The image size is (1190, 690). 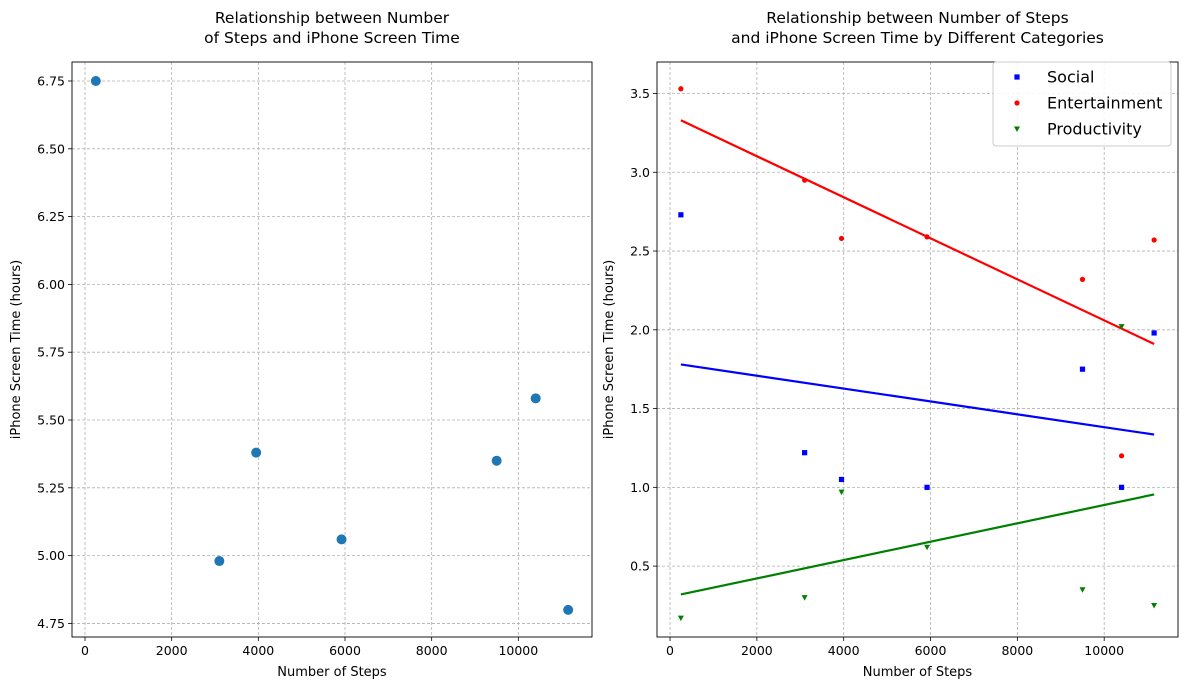 I want to click on y-tick-label: 1.0, so click(x=640, y=487).